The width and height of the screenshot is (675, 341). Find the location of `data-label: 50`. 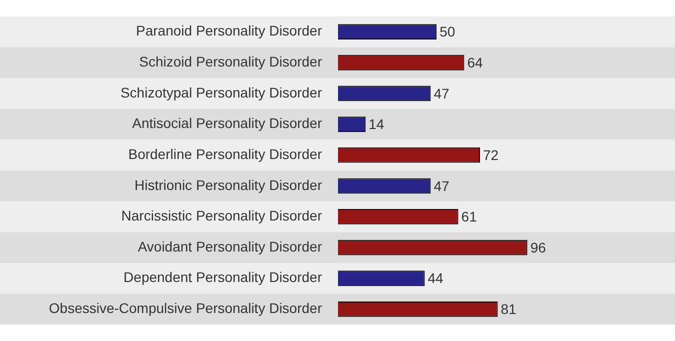

data-label: 50 is located at coordinates (448, 32).